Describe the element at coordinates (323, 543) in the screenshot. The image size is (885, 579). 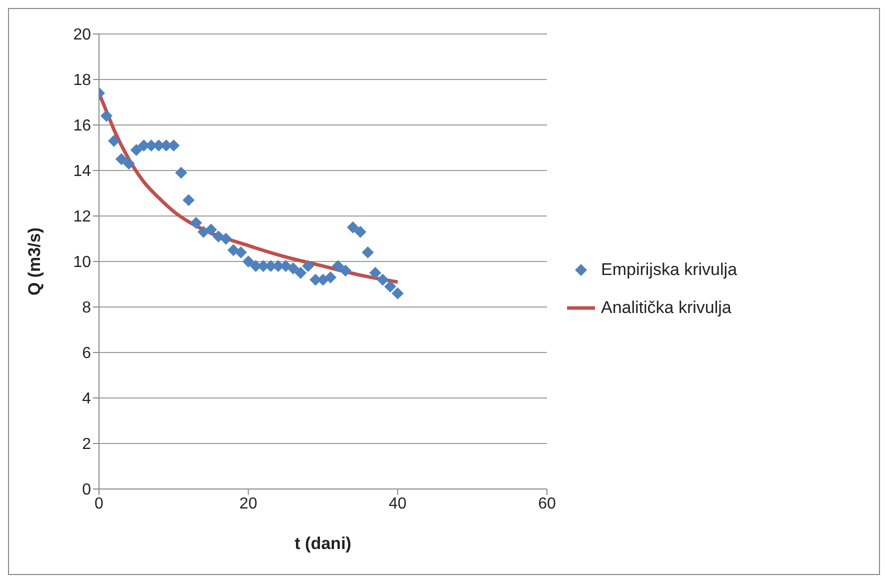
I see `x-axis-title: t (dani)` at that location.